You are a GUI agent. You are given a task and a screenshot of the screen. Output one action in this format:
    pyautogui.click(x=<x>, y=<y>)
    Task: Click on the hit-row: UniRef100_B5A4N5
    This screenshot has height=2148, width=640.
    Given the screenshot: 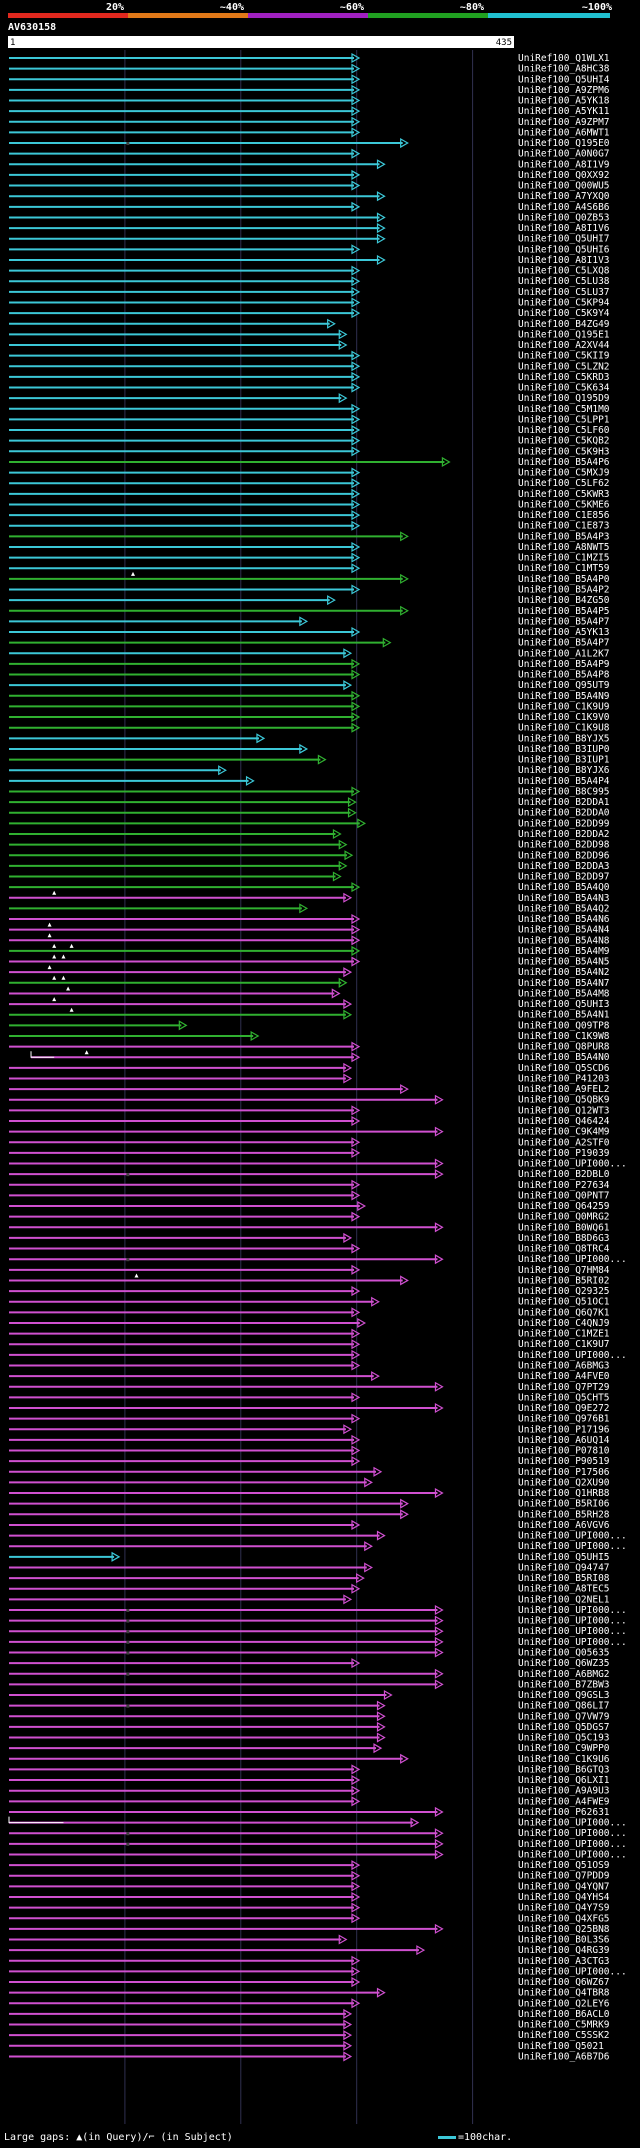 What is the action you would take?
    pyautogui.click(x=309, y=961)
    